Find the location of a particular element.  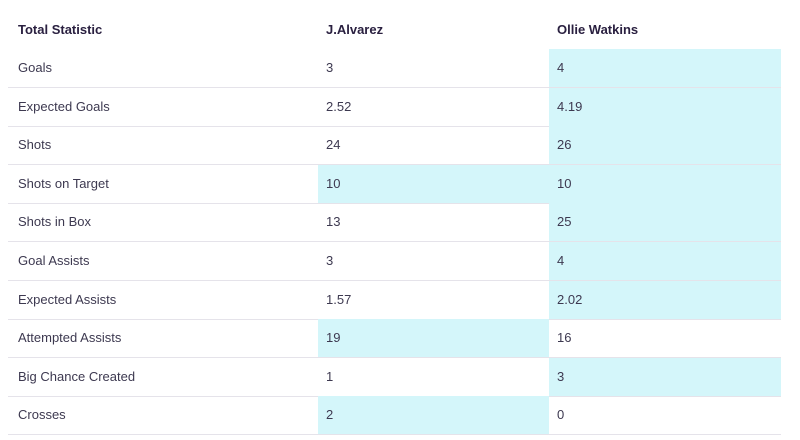

table-row: Goals 3 4 is located at coordinates (400, 68).